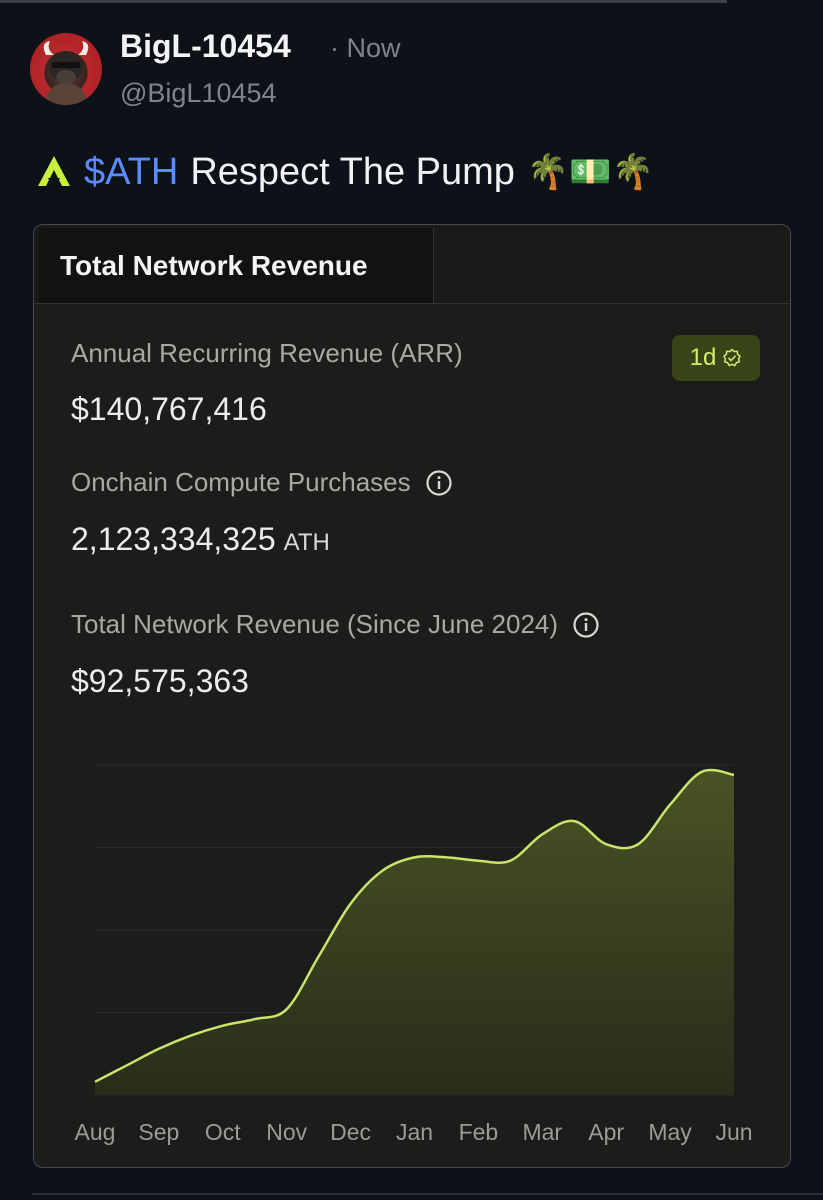 The height and width of the screenshot is (1200, 823). What do you see at coordinates (66, 73) in the screenshot?
I see `bull-avatar-icon` at bounding box center [66, 73].